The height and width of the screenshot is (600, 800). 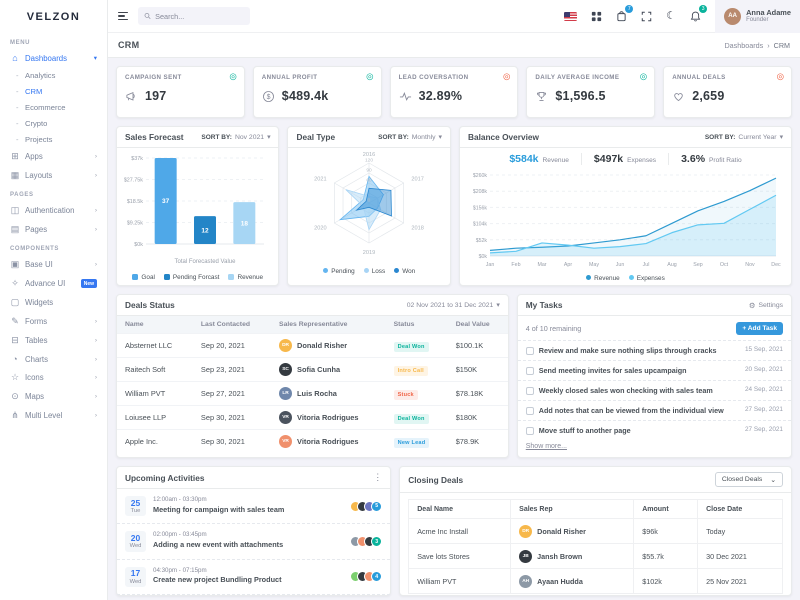 I want to click on heart-icon, so click(x=678, y=96).